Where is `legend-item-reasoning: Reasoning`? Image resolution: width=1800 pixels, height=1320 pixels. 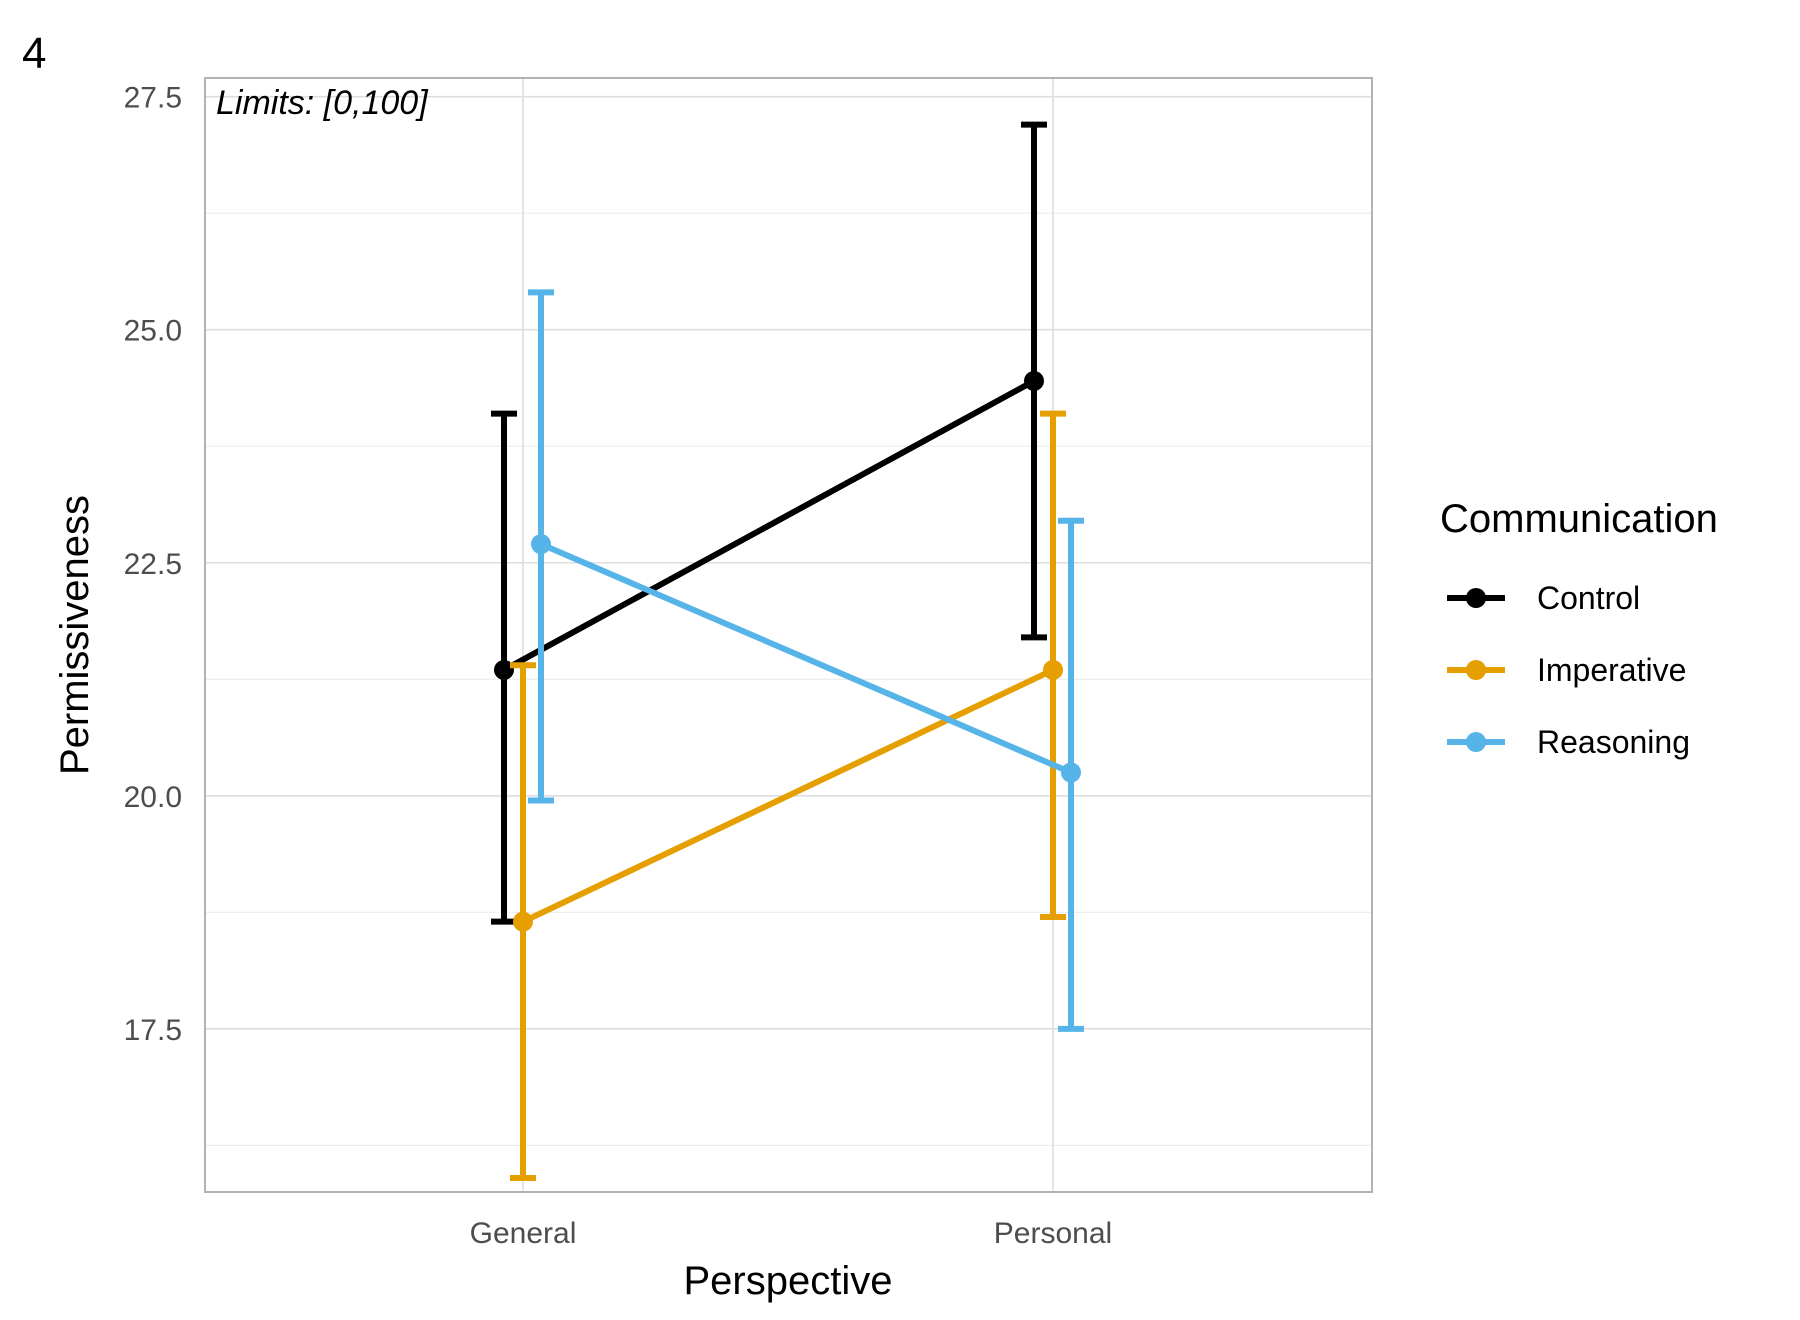 legend-item-reasoning: Reasoning is located at coordinates (1568, 742).